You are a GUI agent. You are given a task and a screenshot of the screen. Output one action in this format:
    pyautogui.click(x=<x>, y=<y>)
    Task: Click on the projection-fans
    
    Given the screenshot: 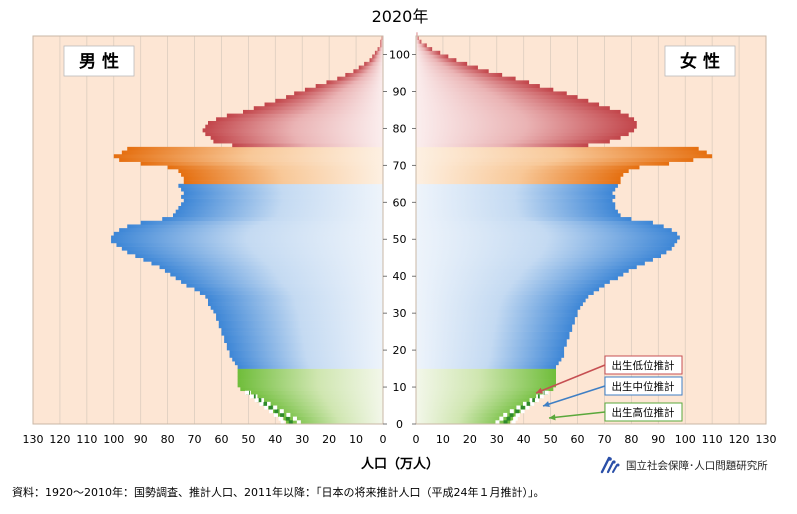 What is the action you would take?
    pyautogui.click(x=397, y=407)
    